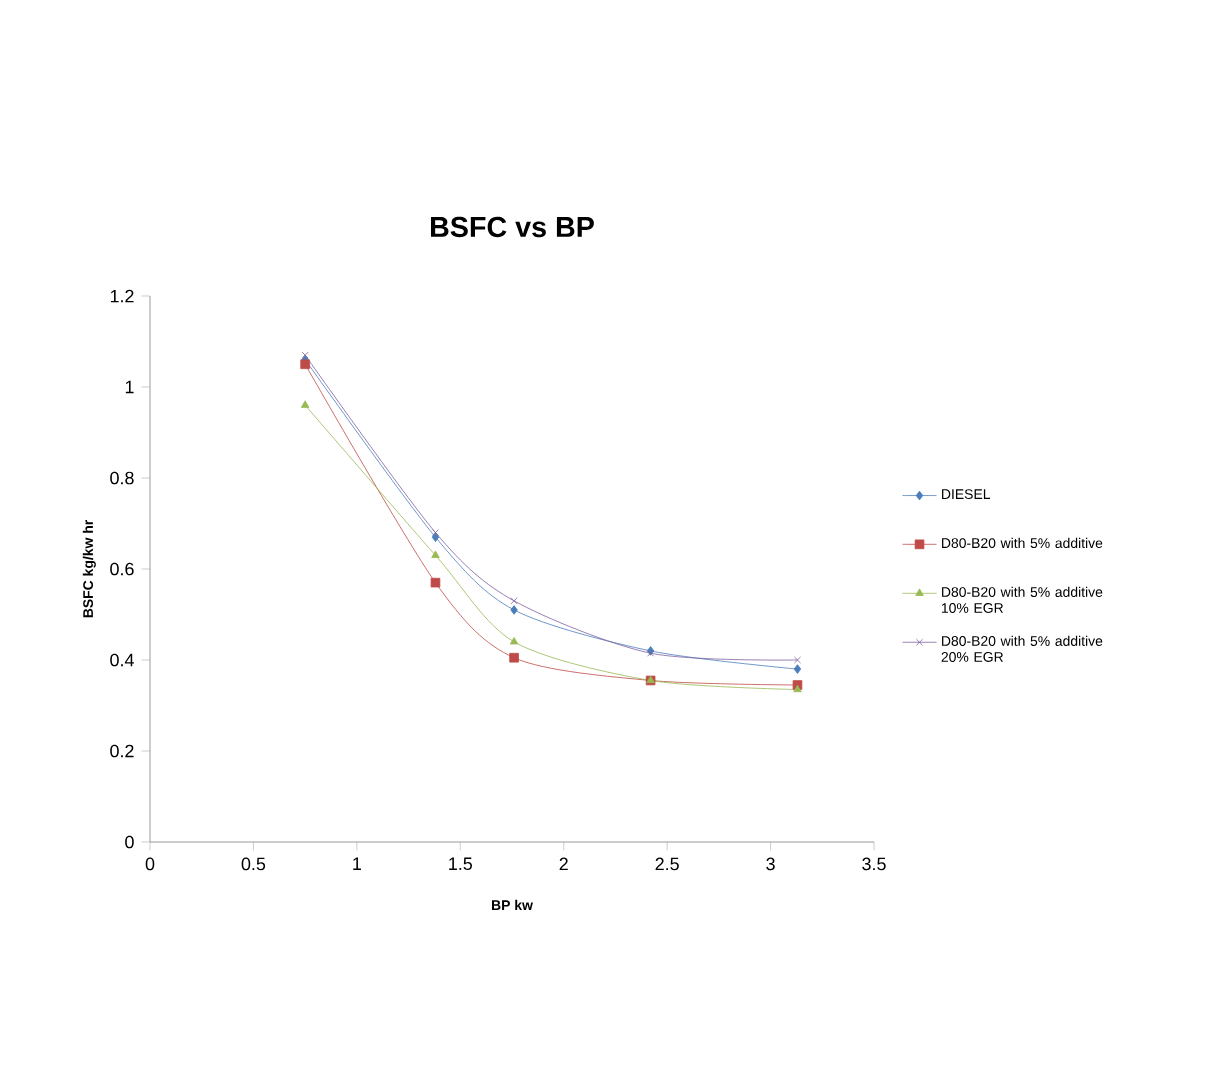 This screenshot has height=1066, width=1224. Describe the element at coordinates (874, 864) in the screenshot. I see `x-tick-label: 3.5` at that location.